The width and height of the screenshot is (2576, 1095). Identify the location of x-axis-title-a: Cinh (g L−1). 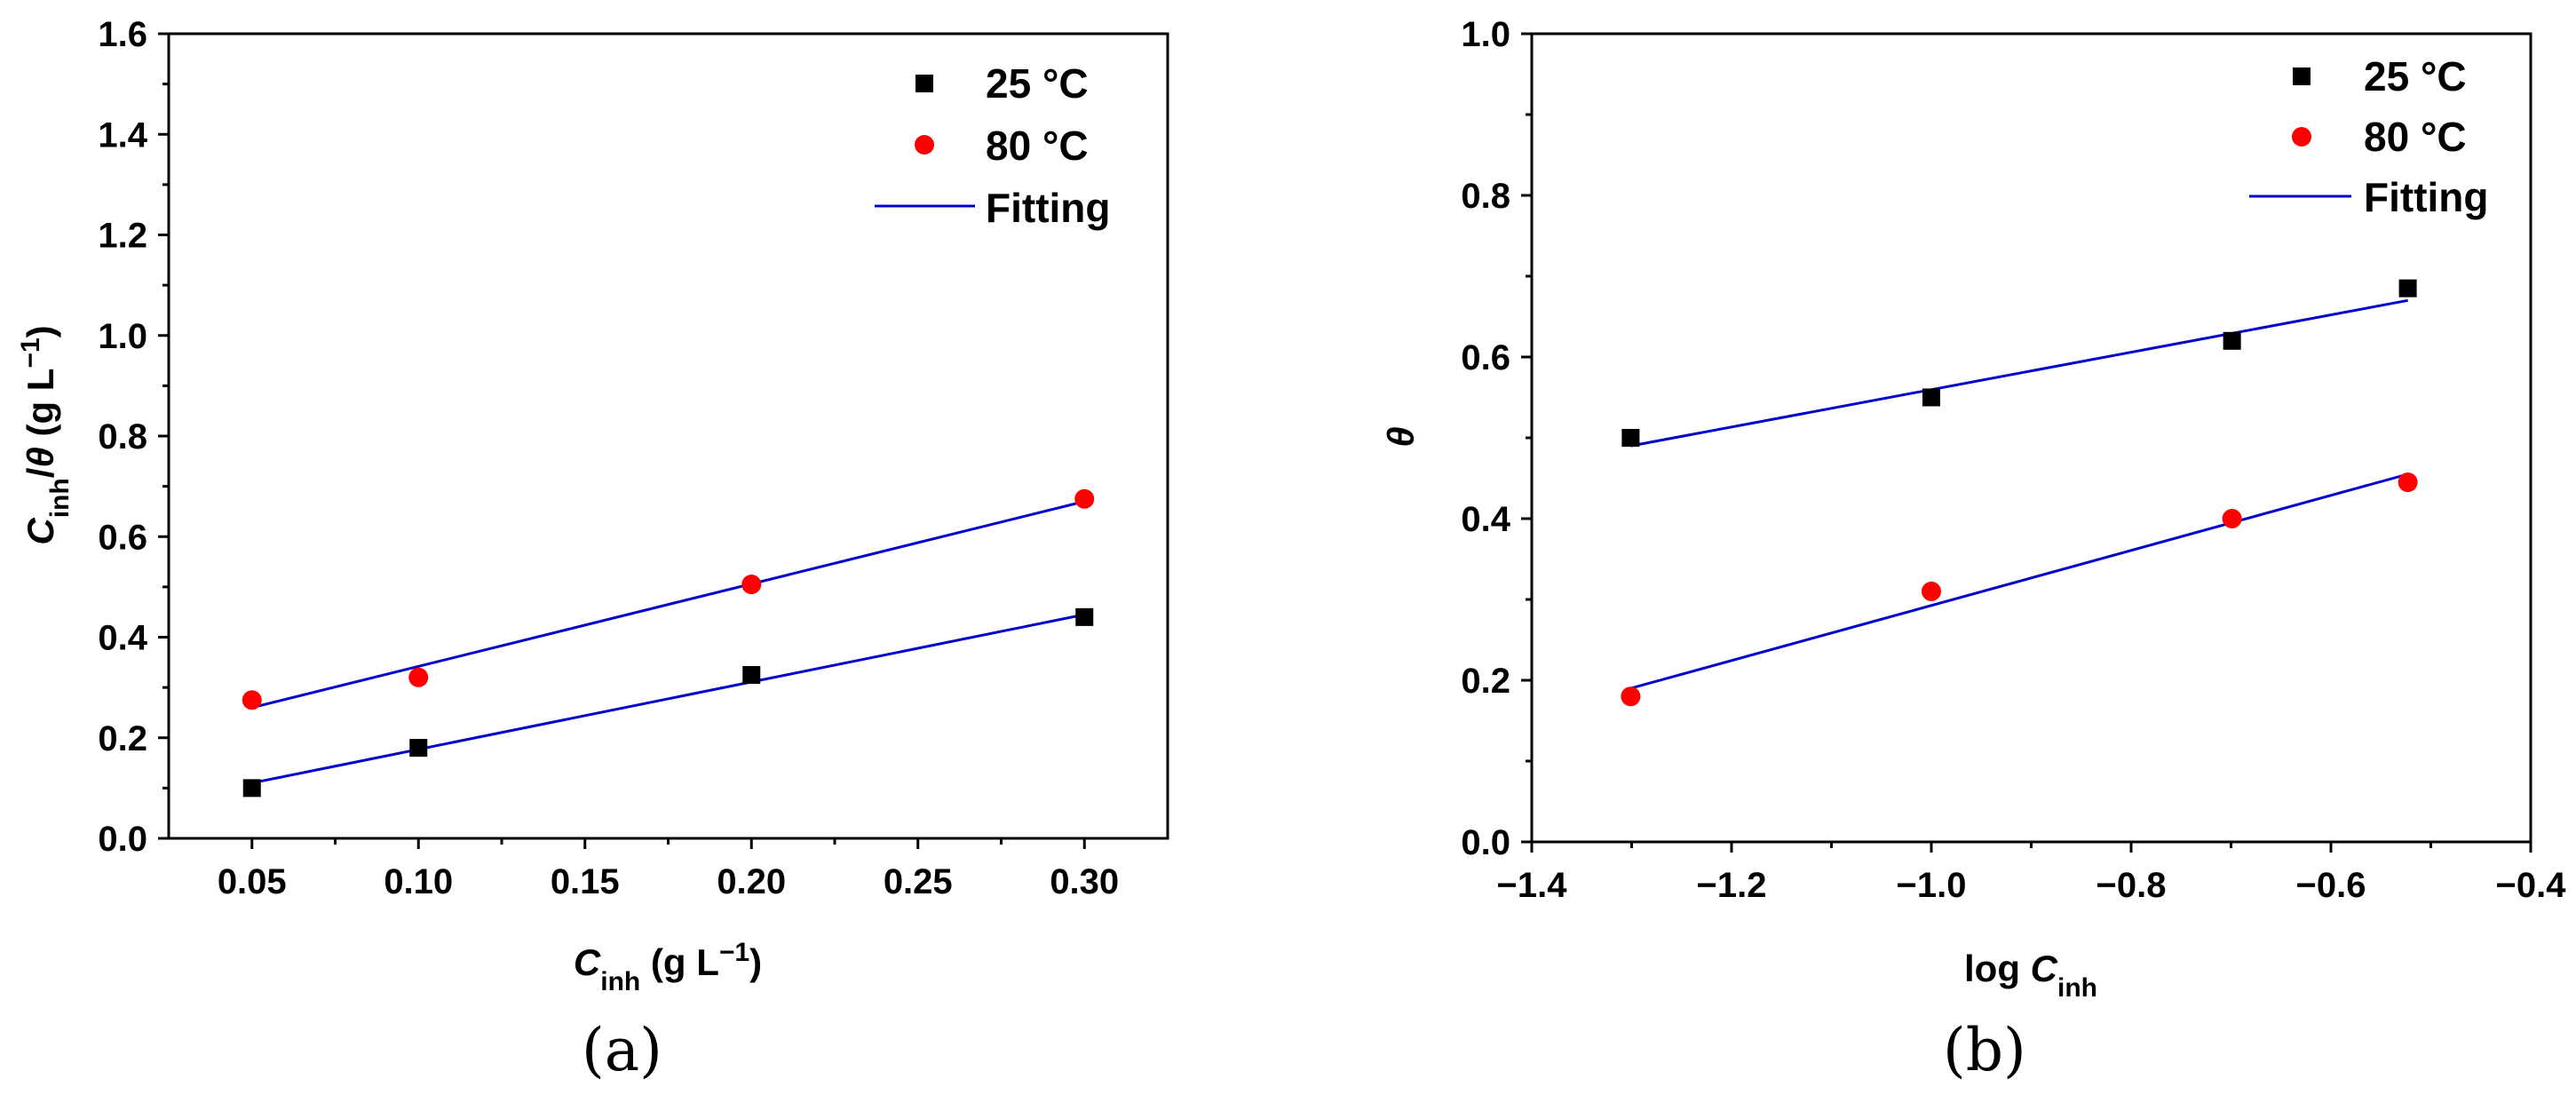
(668, 967).